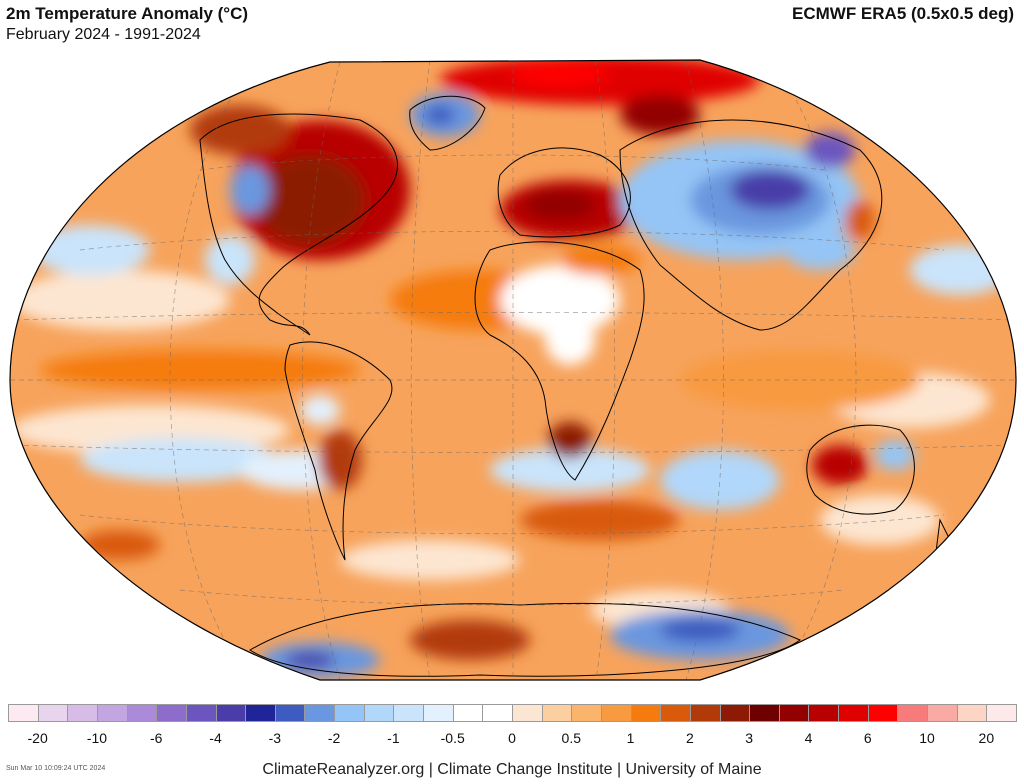 The image size is (1024, 784). Describe the element at coordinates (156, 738) in the screenshot. I see `legend-label: -6` at that location.